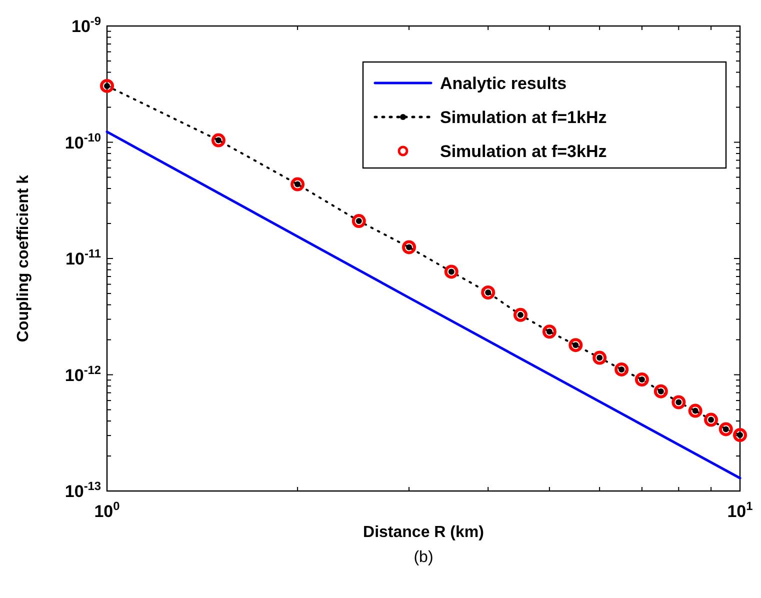 The width and height of the screenshot is (761, 598). Describe the element at coordinates (523, 117) in the screenshot. I see `legend-label: Simulation at f=1kHz` at that location.